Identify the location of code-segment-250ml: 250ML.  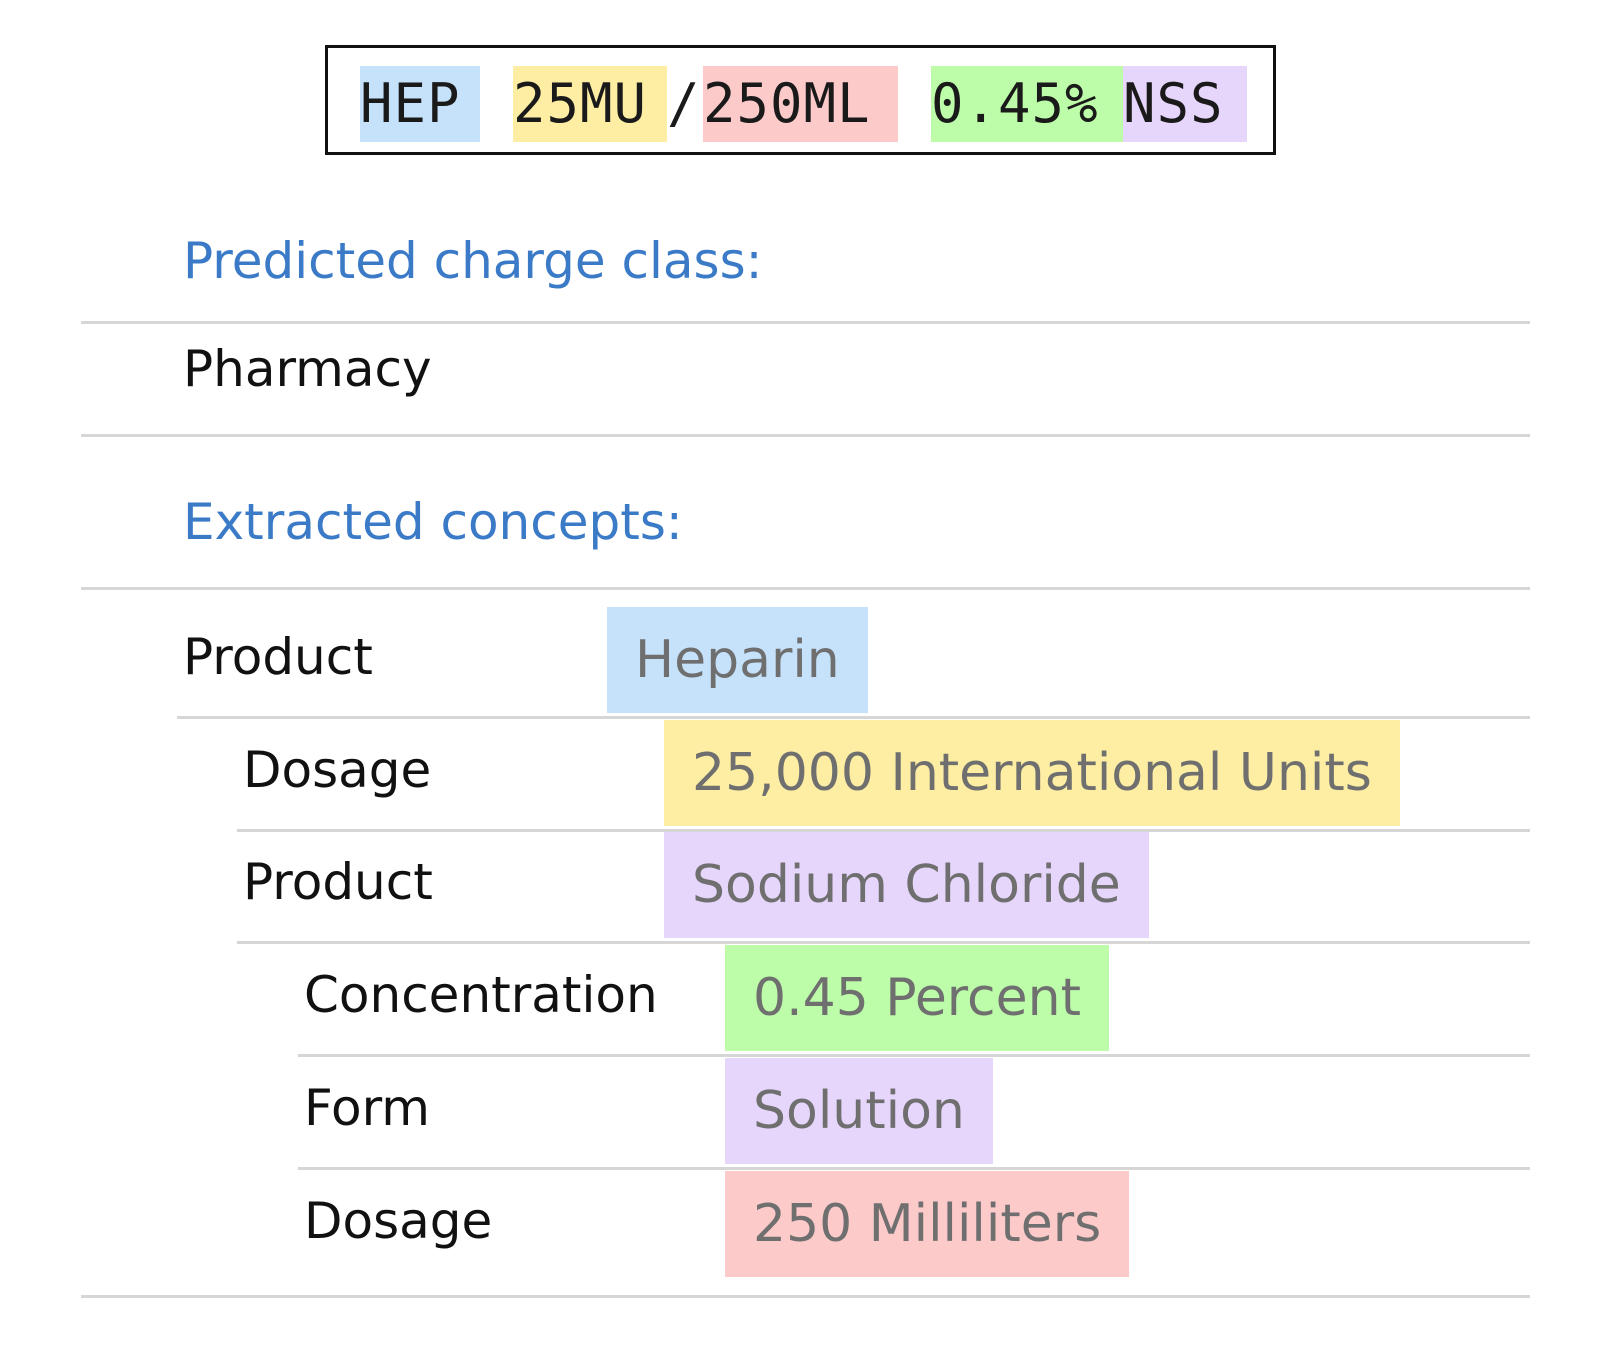
(800, 104).